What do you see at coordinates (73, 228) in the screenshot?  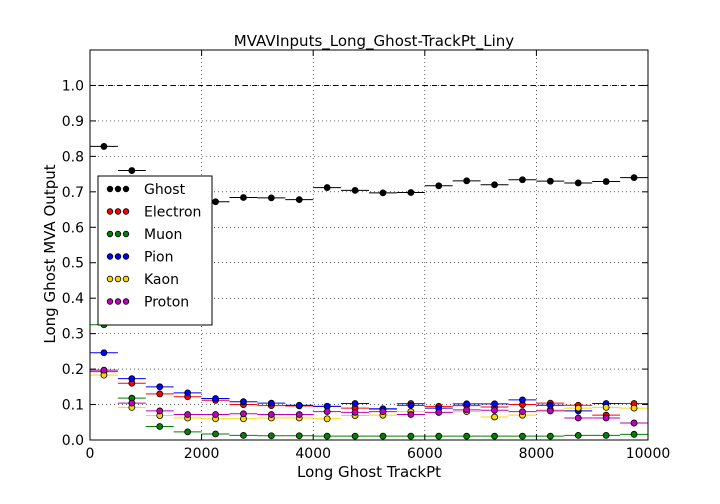 I see `y-tick-label: 0.6` at bounding box center [73, 228].